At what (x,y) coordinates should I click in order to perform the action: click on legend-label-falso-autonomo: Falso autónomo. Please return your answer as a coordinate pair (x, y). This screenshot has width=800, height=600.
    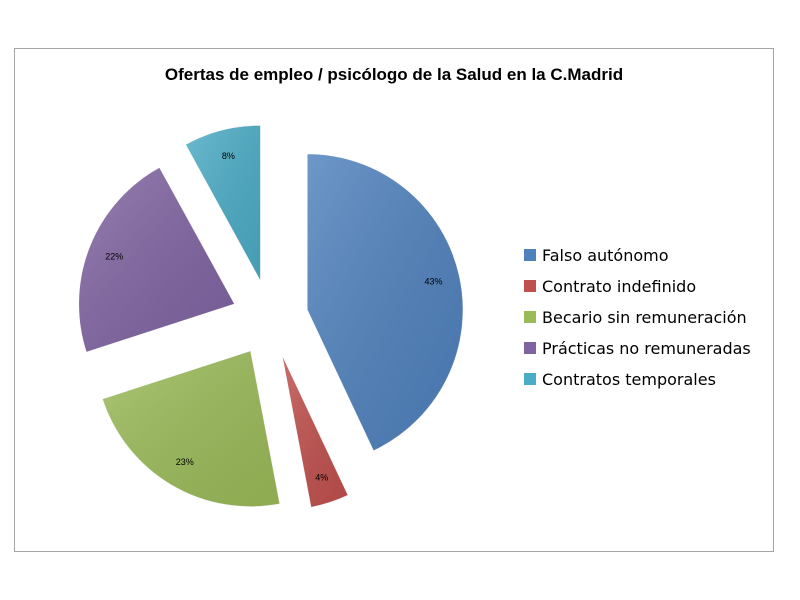
    Looking at the image, I should click on (605, 255).